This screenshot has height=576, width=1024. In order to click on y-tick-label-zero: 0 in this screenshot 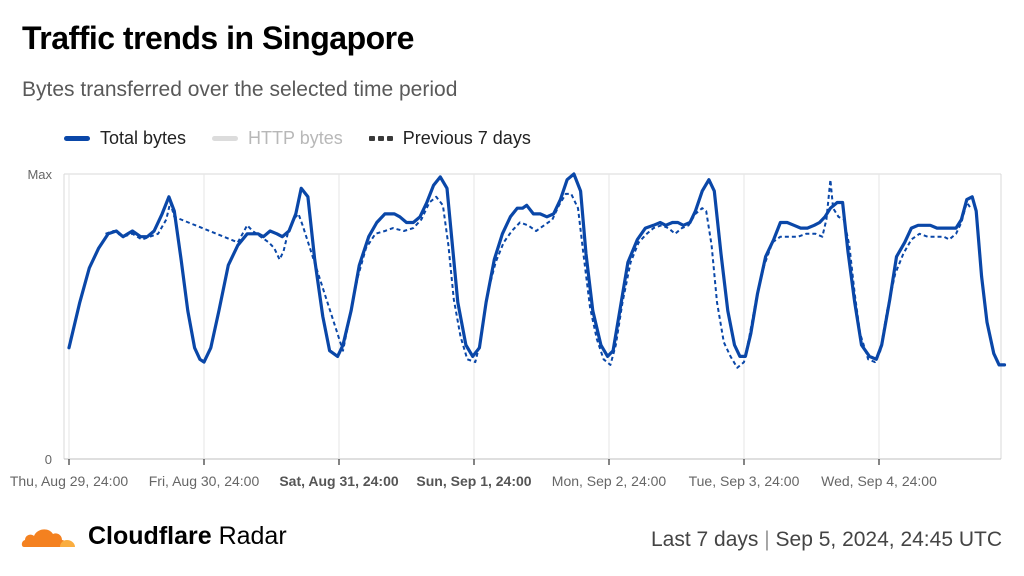, I will do `click(48, 459)`.